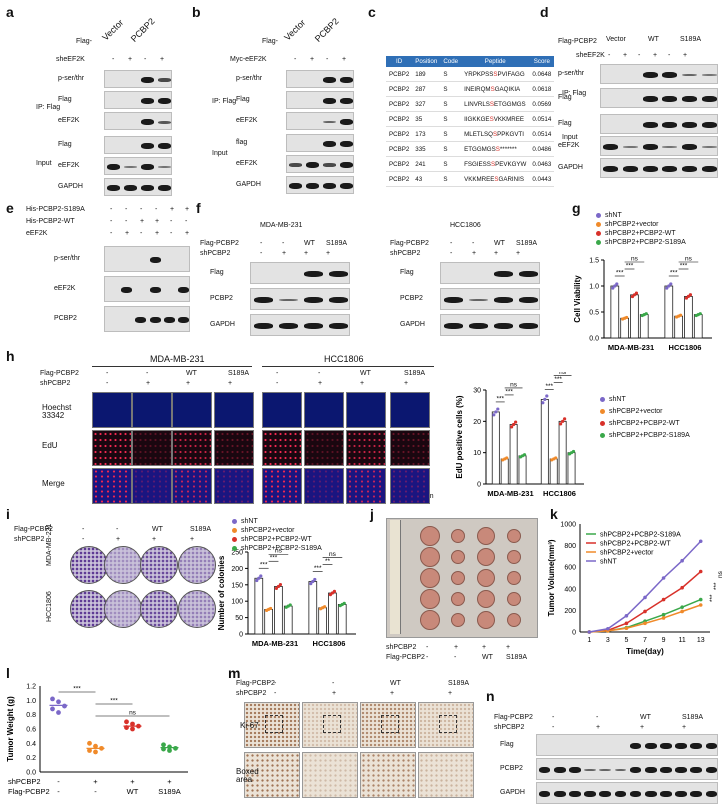 The width and height of the screenshot is (725, 809). I want to click on panel-h-sh-mark-2: +, so click(188, 383).